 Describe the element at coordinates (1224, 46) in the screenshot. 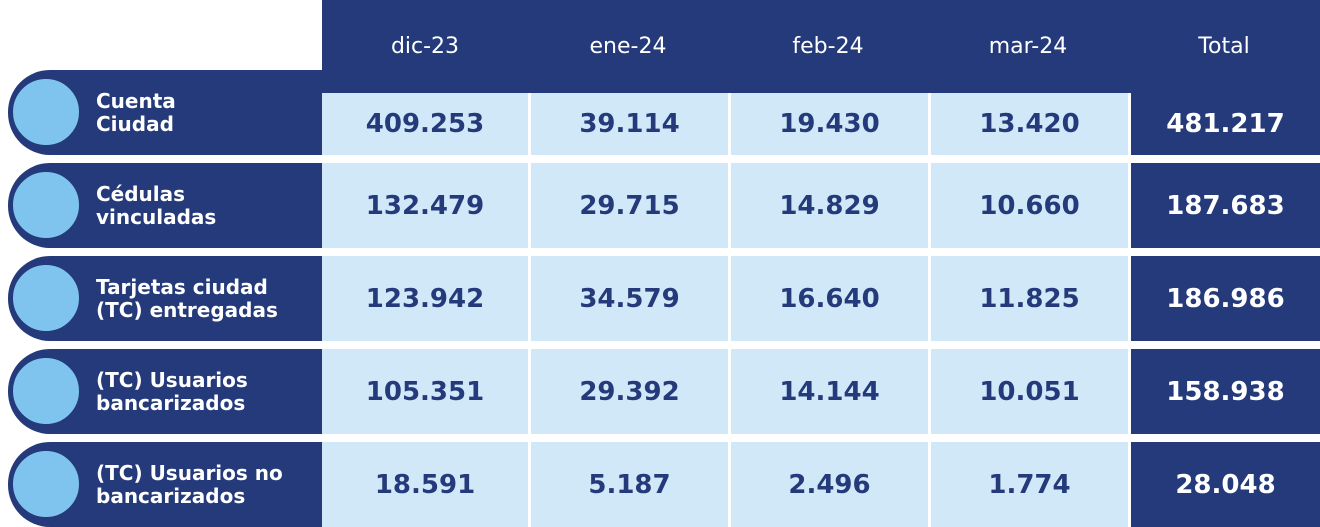

I see `column-header: Total` at that location.